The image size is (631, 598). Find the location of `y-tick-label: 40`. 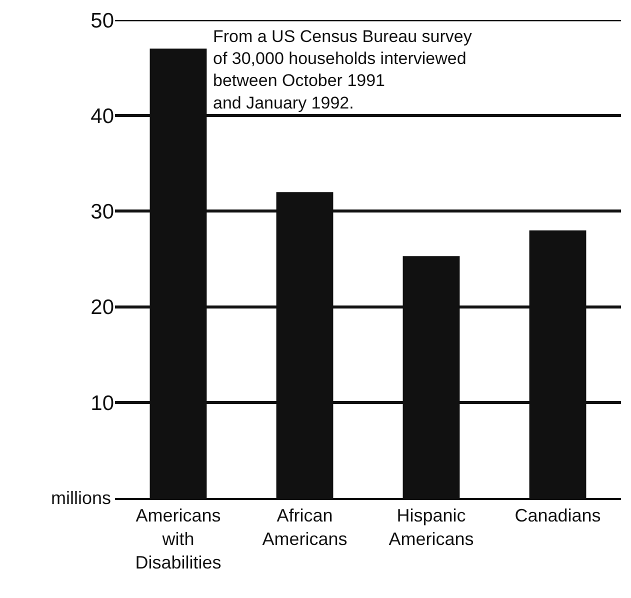

y-tick-label: 40 is located at coordinates (102, 116).